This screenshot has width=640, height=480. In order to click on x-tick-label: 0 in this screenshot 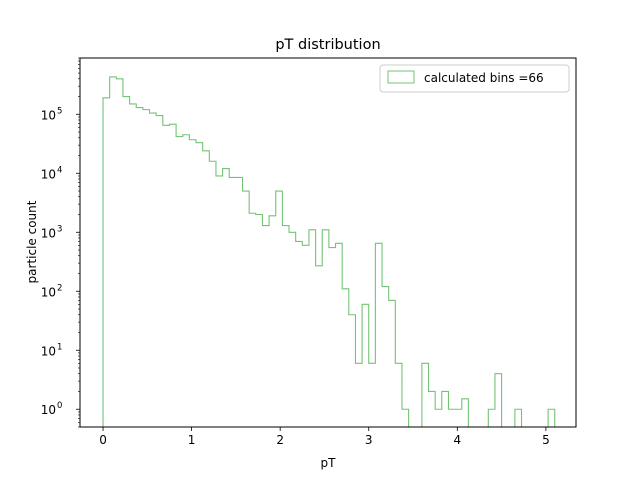, I will do `click(103, 440)`.